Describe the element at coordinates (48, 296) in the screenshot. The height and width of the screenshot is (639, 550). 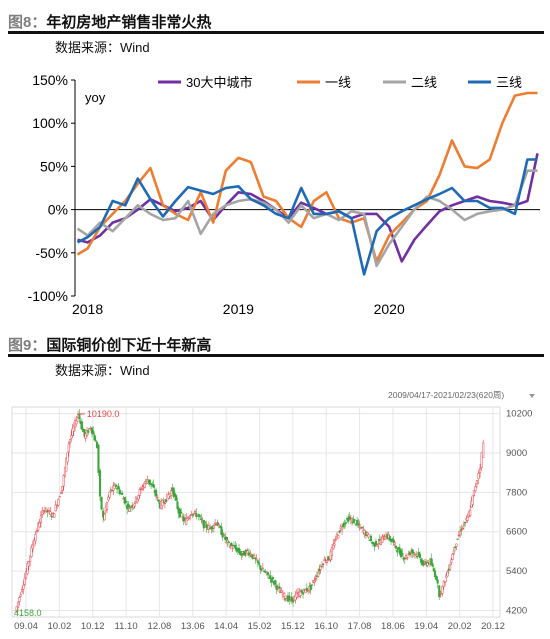
I see `y-tick-label: -100%` at that location.